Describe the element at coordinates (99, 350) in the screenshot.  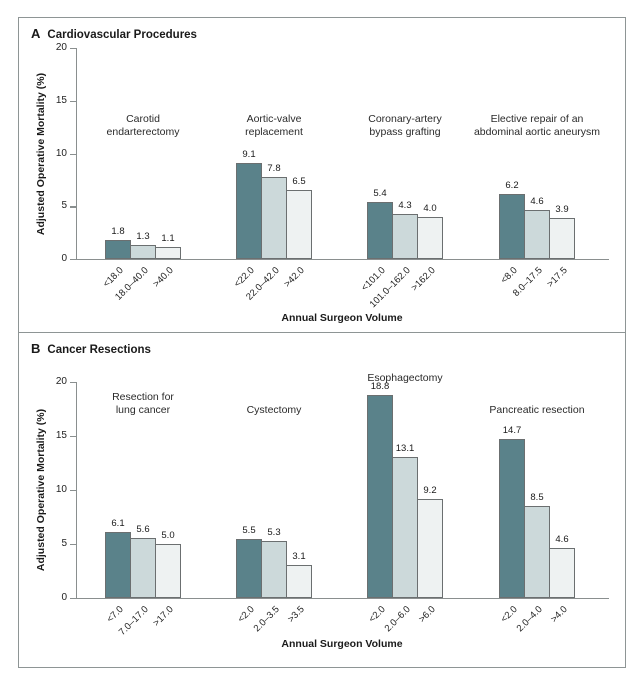
I see `panel-heading-b: Cancer Resections` at that location.